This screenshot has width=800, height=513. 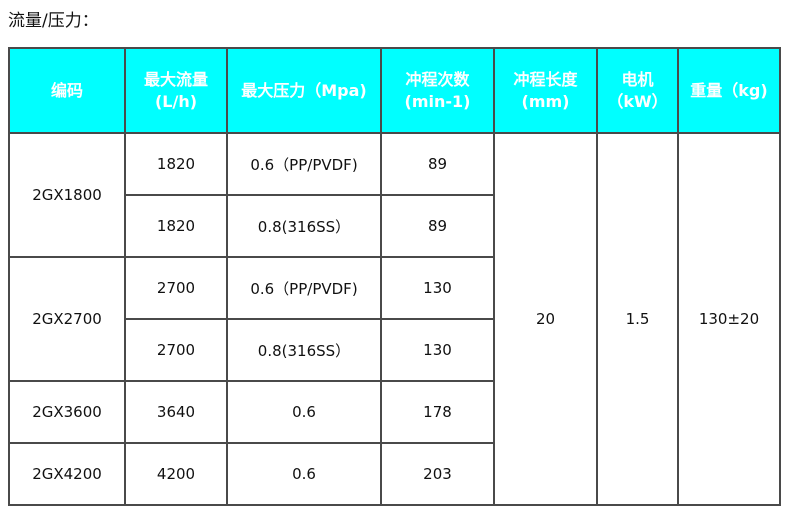 What do you see at coordinates (545, 90) in the screenshot?
I see `header-stroke-length: 冲程长度 (mm)` at bounding box center [545, 90].